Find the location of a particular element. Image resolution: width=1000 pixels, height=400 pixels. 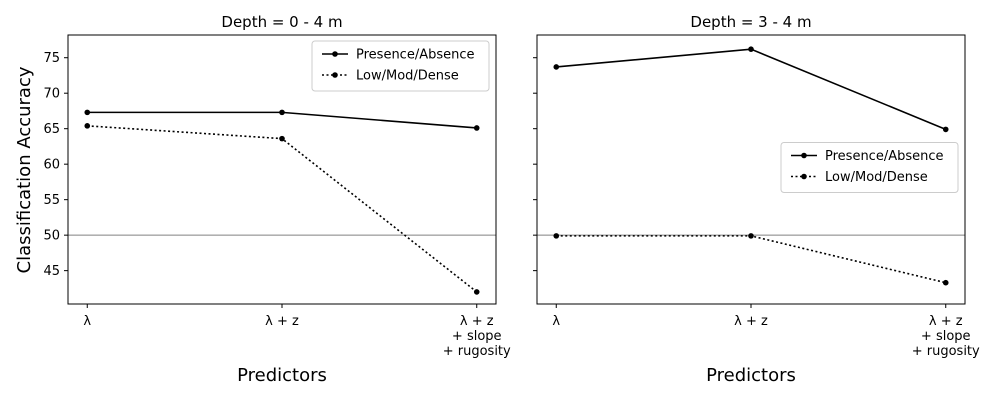

y-tick-label: 70 is located at coordinates (51, 94).